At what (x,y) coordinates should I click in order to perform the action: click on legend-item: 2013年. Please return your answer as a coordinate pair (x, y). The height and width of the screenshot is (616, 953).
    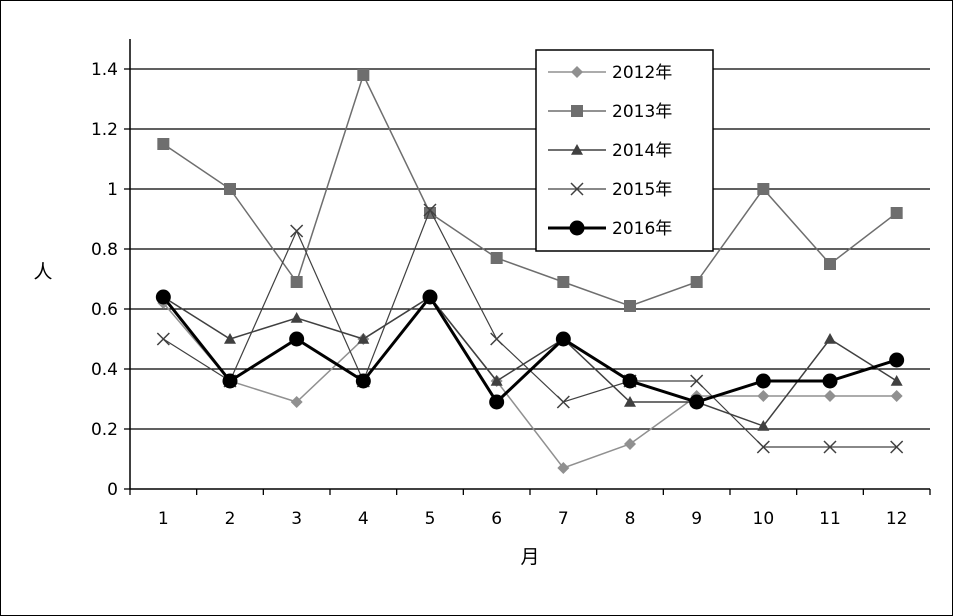
    Looking at the image, I should click on (610, 112).